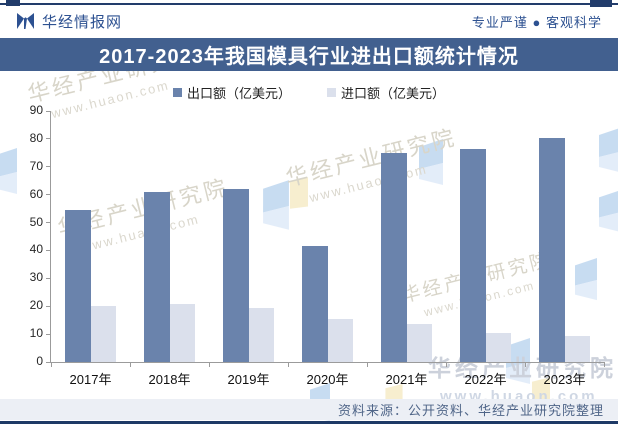 This screenshot has width=618, height=430. Describe the element at coordinates (419, 342) in the screenshot. I see `bar-2021年-series1` at that location.